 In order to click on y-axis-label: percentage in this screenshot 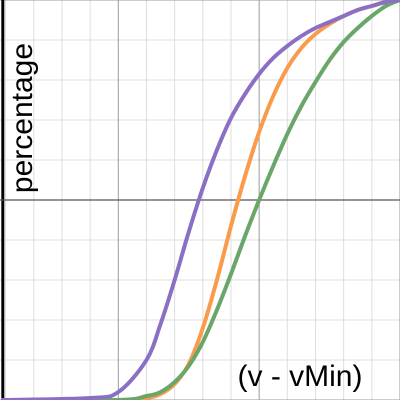, I will do `click(22, 118)`.